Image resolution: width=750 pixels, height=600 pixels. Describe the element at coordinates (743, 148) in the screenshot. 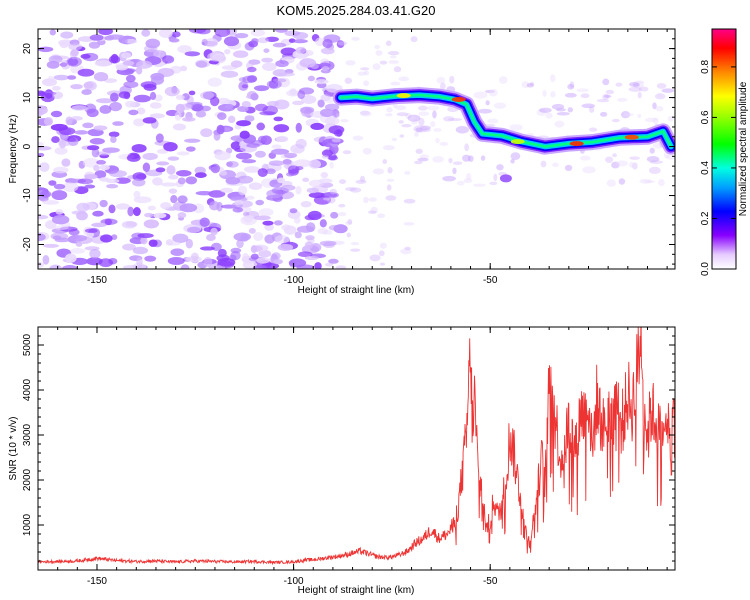

I see `colorbar-label: Normalized spectral amplitude` at that location.